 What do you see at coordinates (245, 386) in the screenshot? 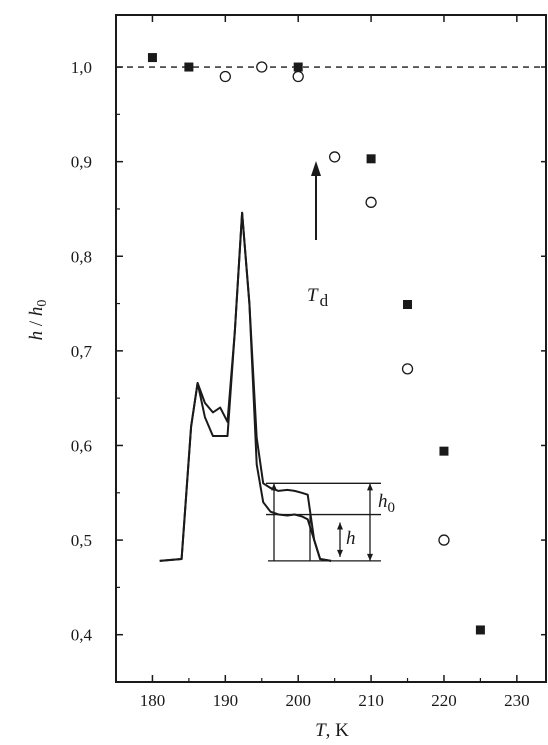
I see `inset-curve-lower` at bounding box center [245, 386].